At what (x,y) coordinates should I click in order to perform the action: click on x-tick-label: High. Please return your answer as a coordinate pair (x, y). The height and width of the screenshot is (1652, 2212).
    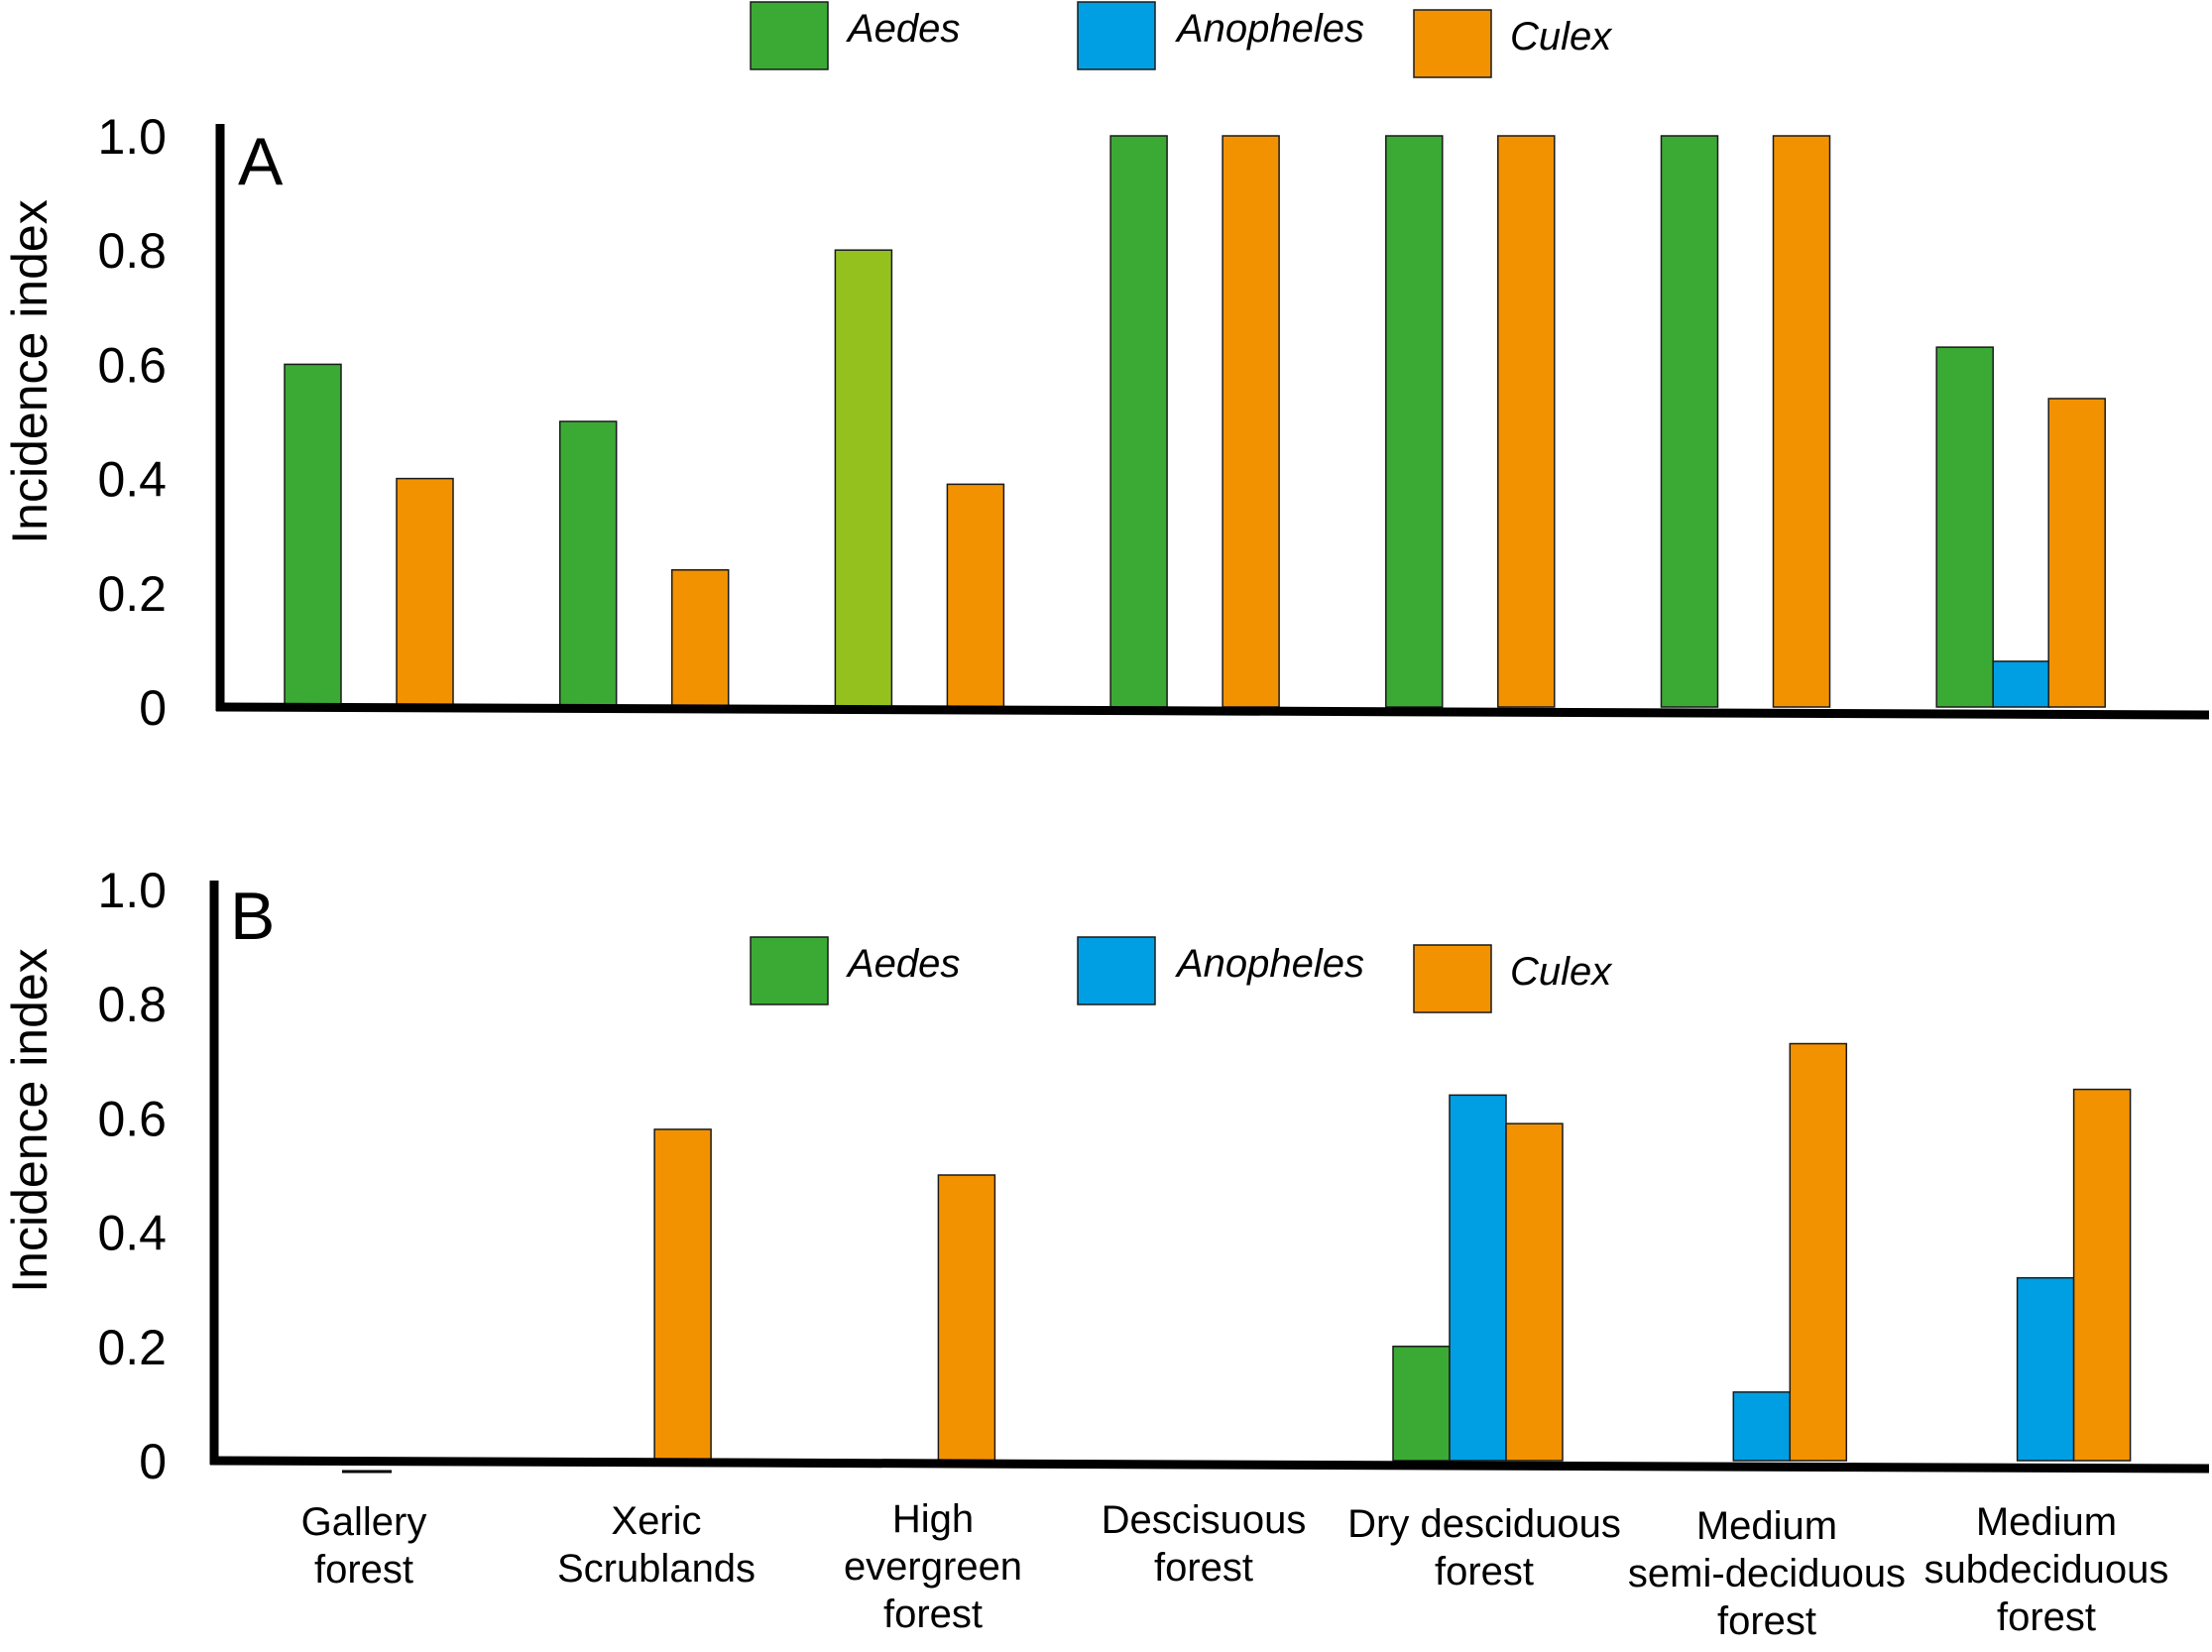
    Looking at the image, I should click on (933, 1519).